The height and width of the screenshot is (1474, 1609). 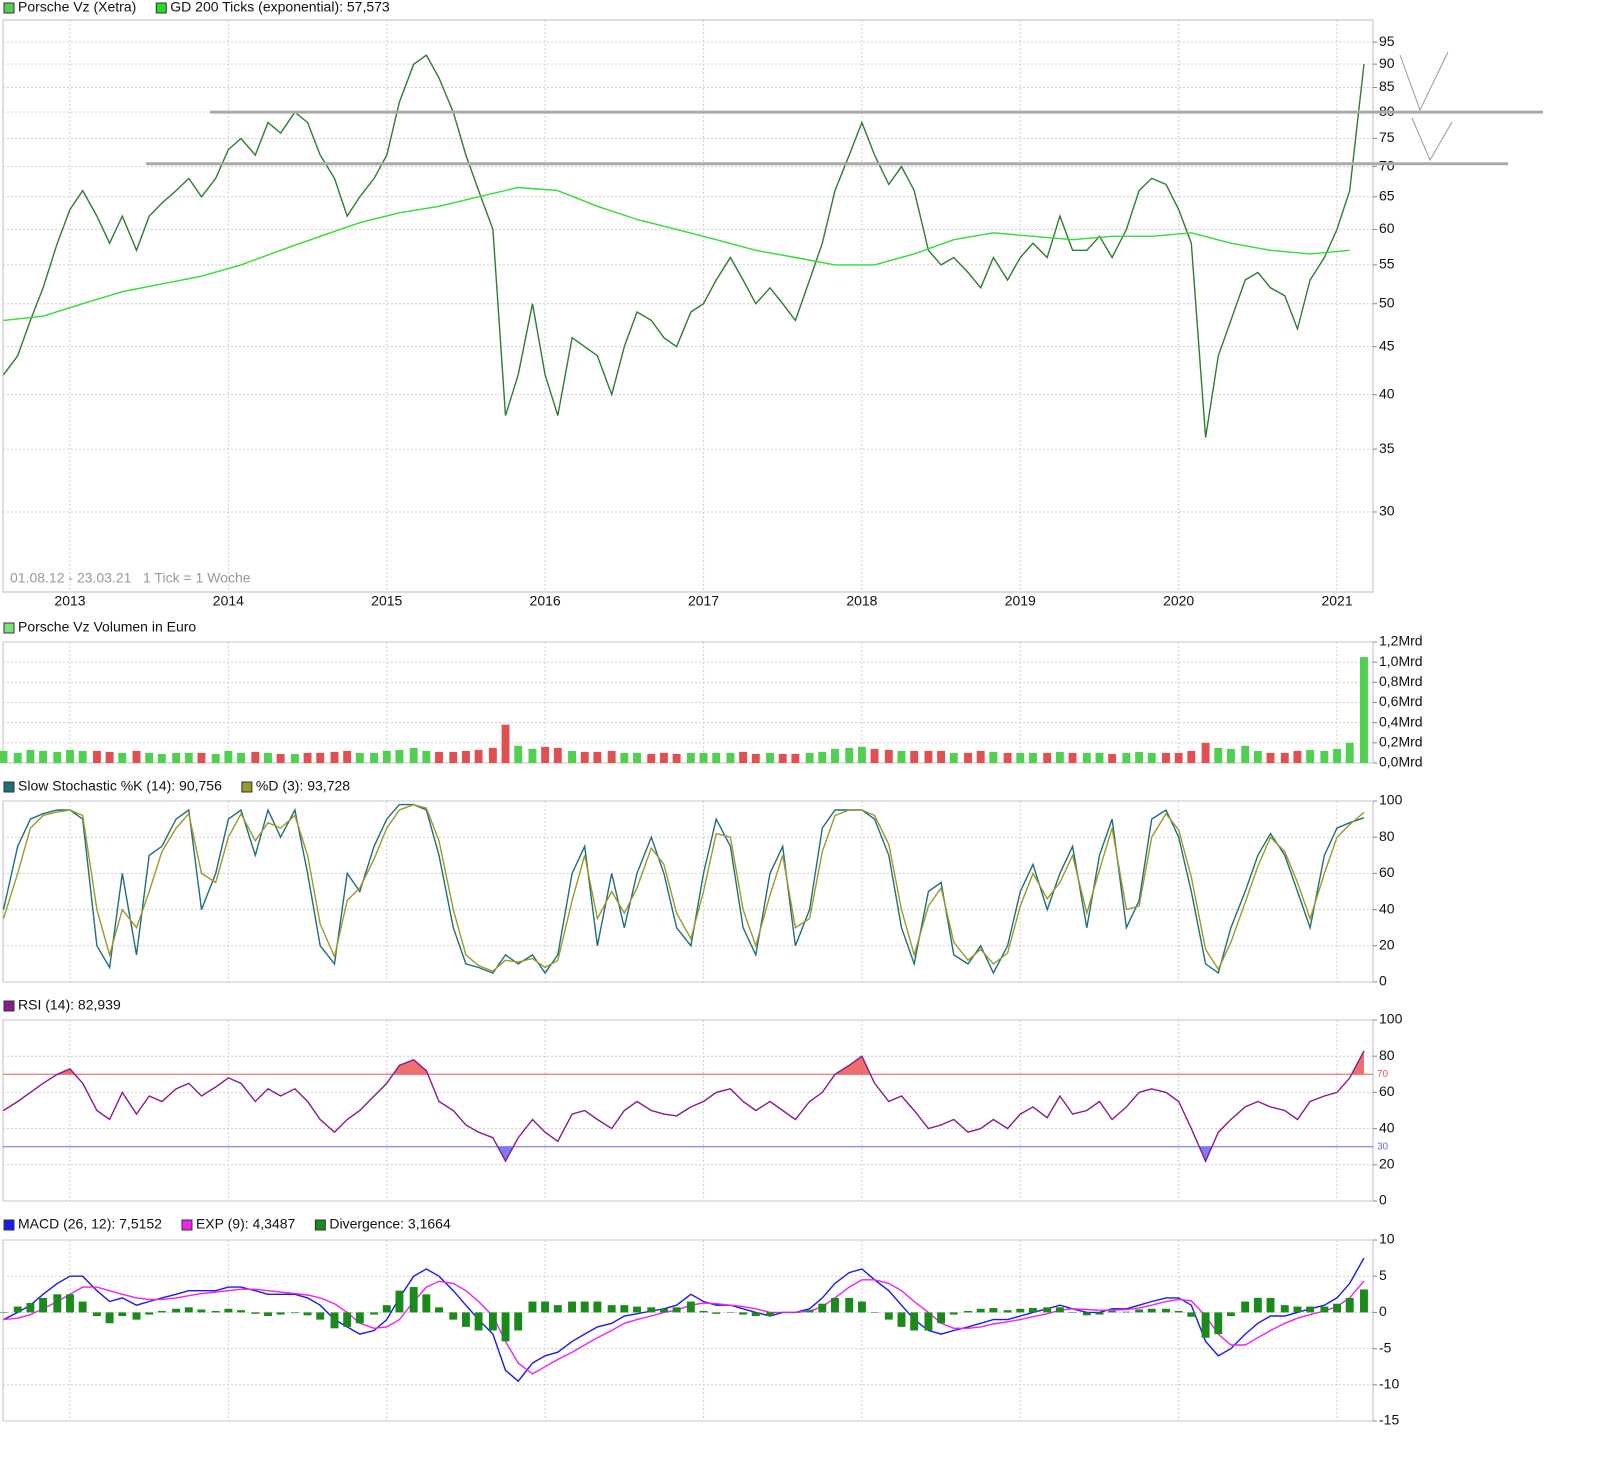 I want to click on y-tick-label: -10, so click(x=1389, y=1384).